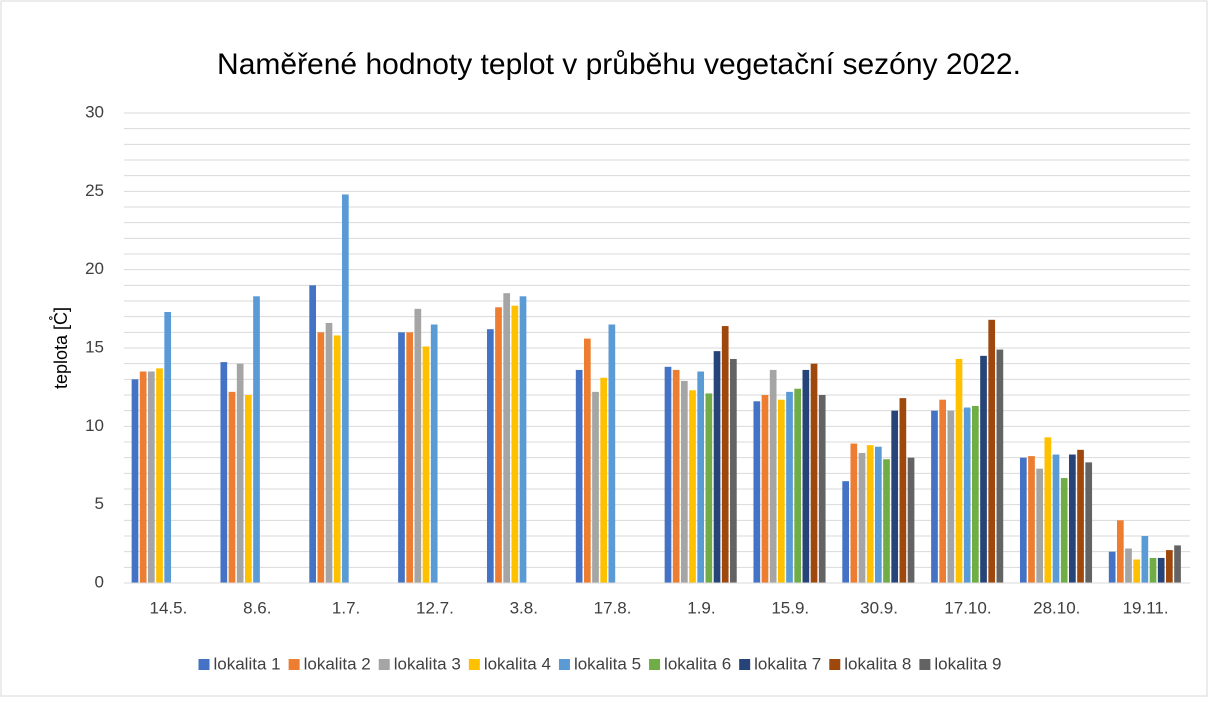 The height and width of the screenshot is (702, 1208). Describe the element at coordinates (94, 111) in the screenshot. I see `y-tick-label: 30` at that location.